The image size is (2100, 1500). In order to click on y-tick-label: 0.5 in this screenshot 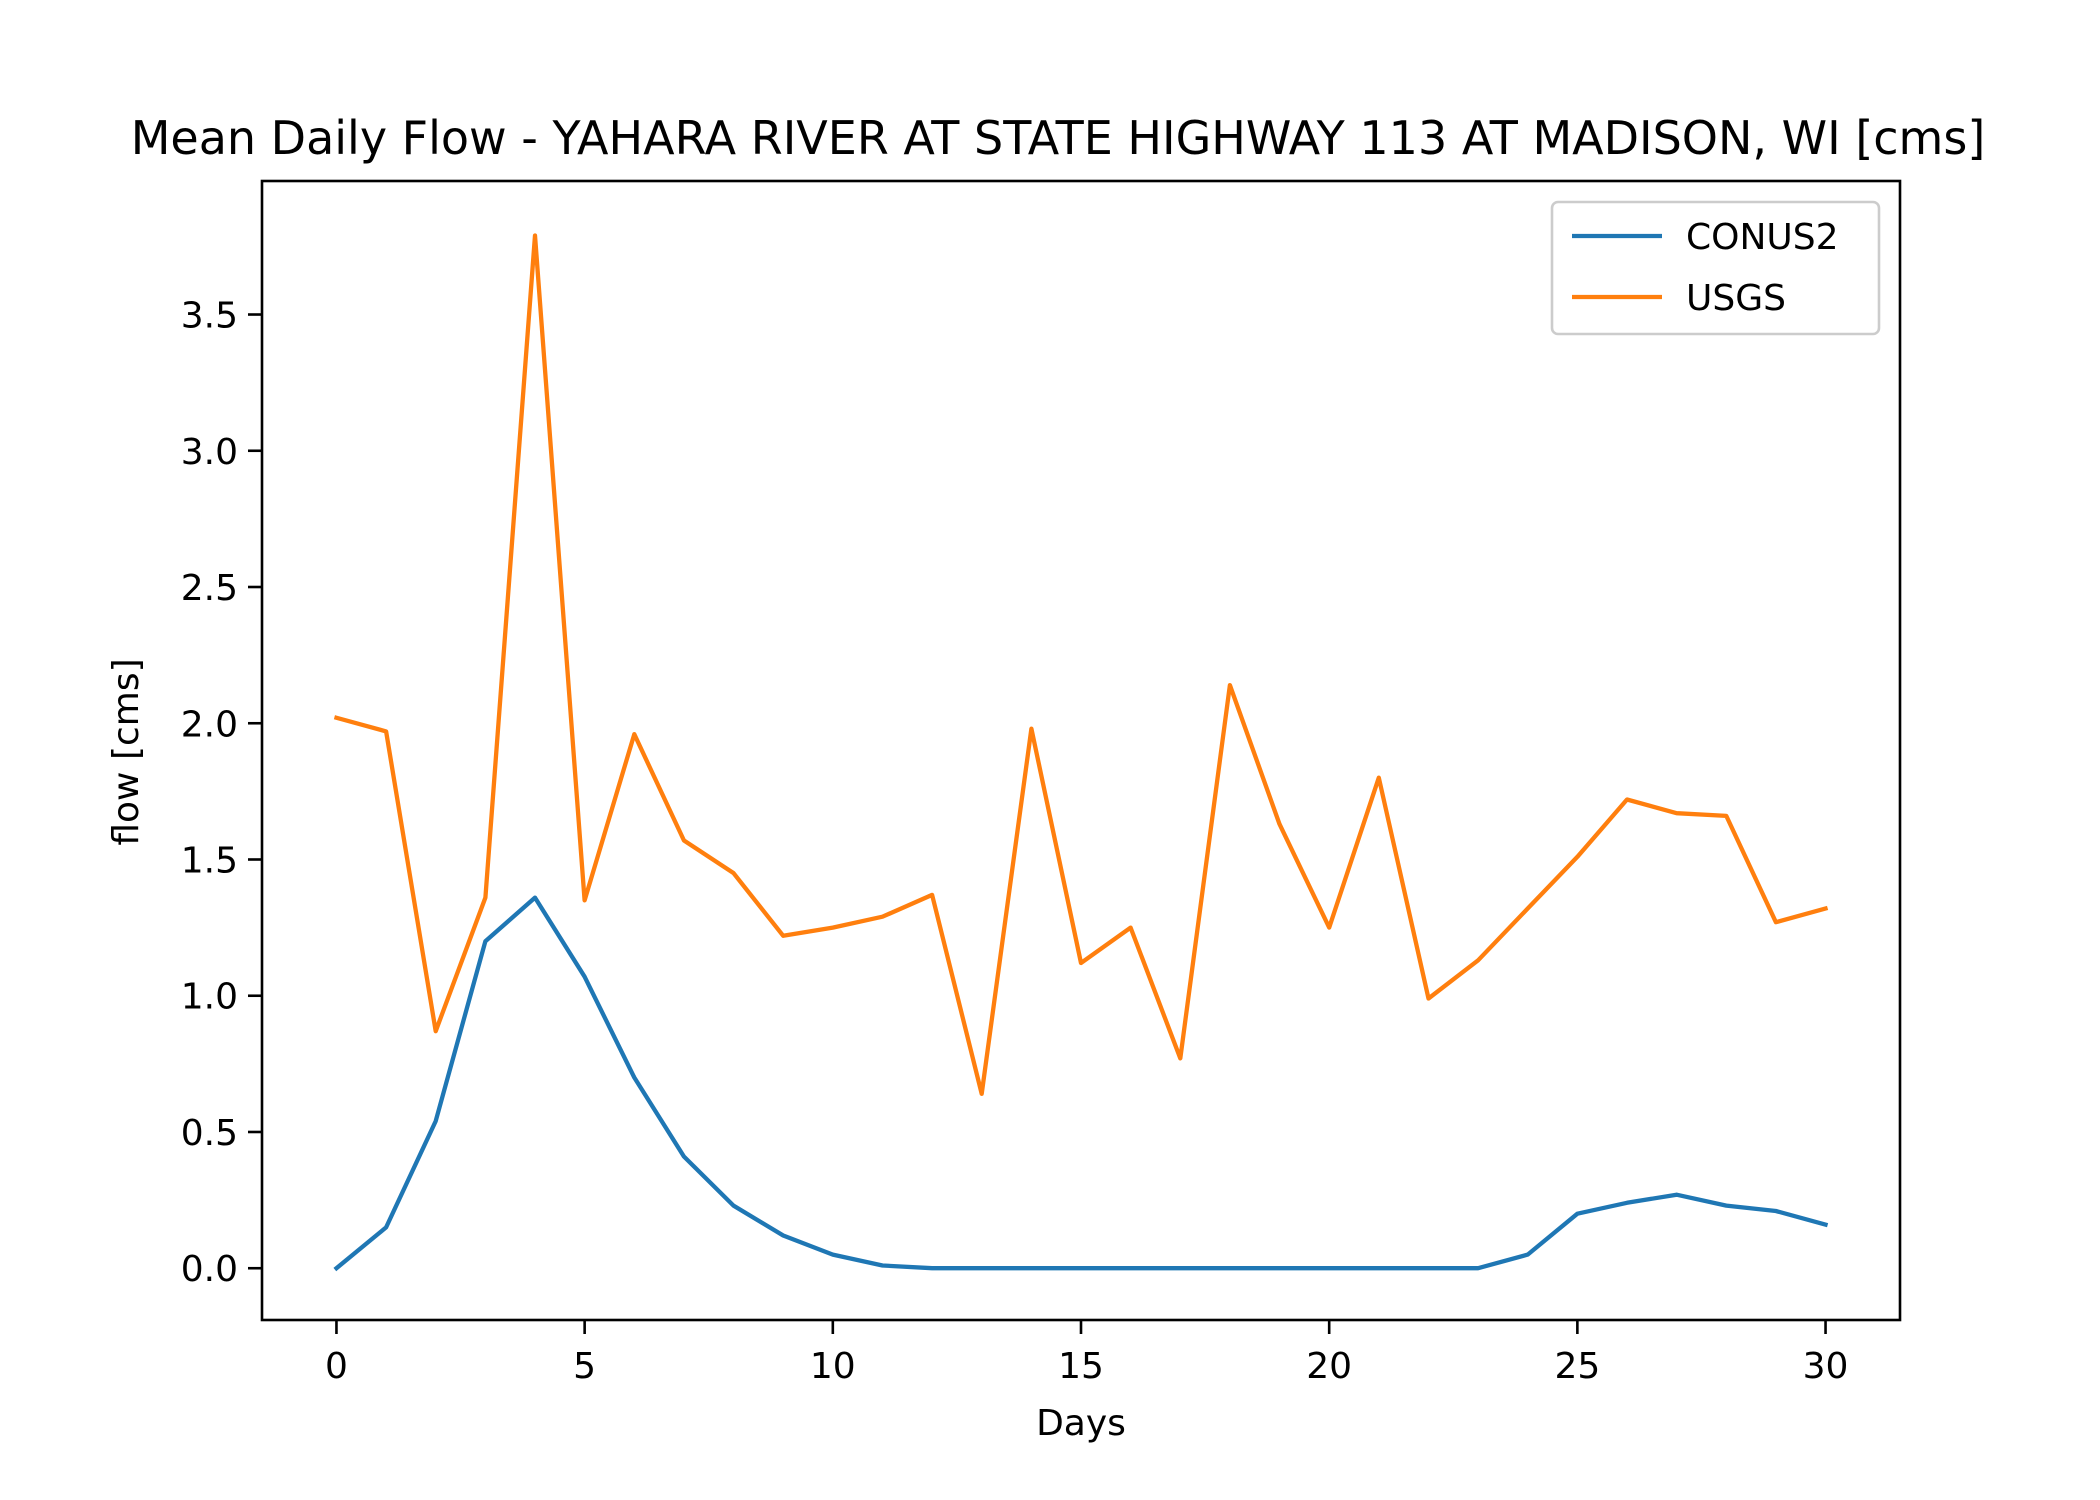, I will do `click(209, 1133)`.